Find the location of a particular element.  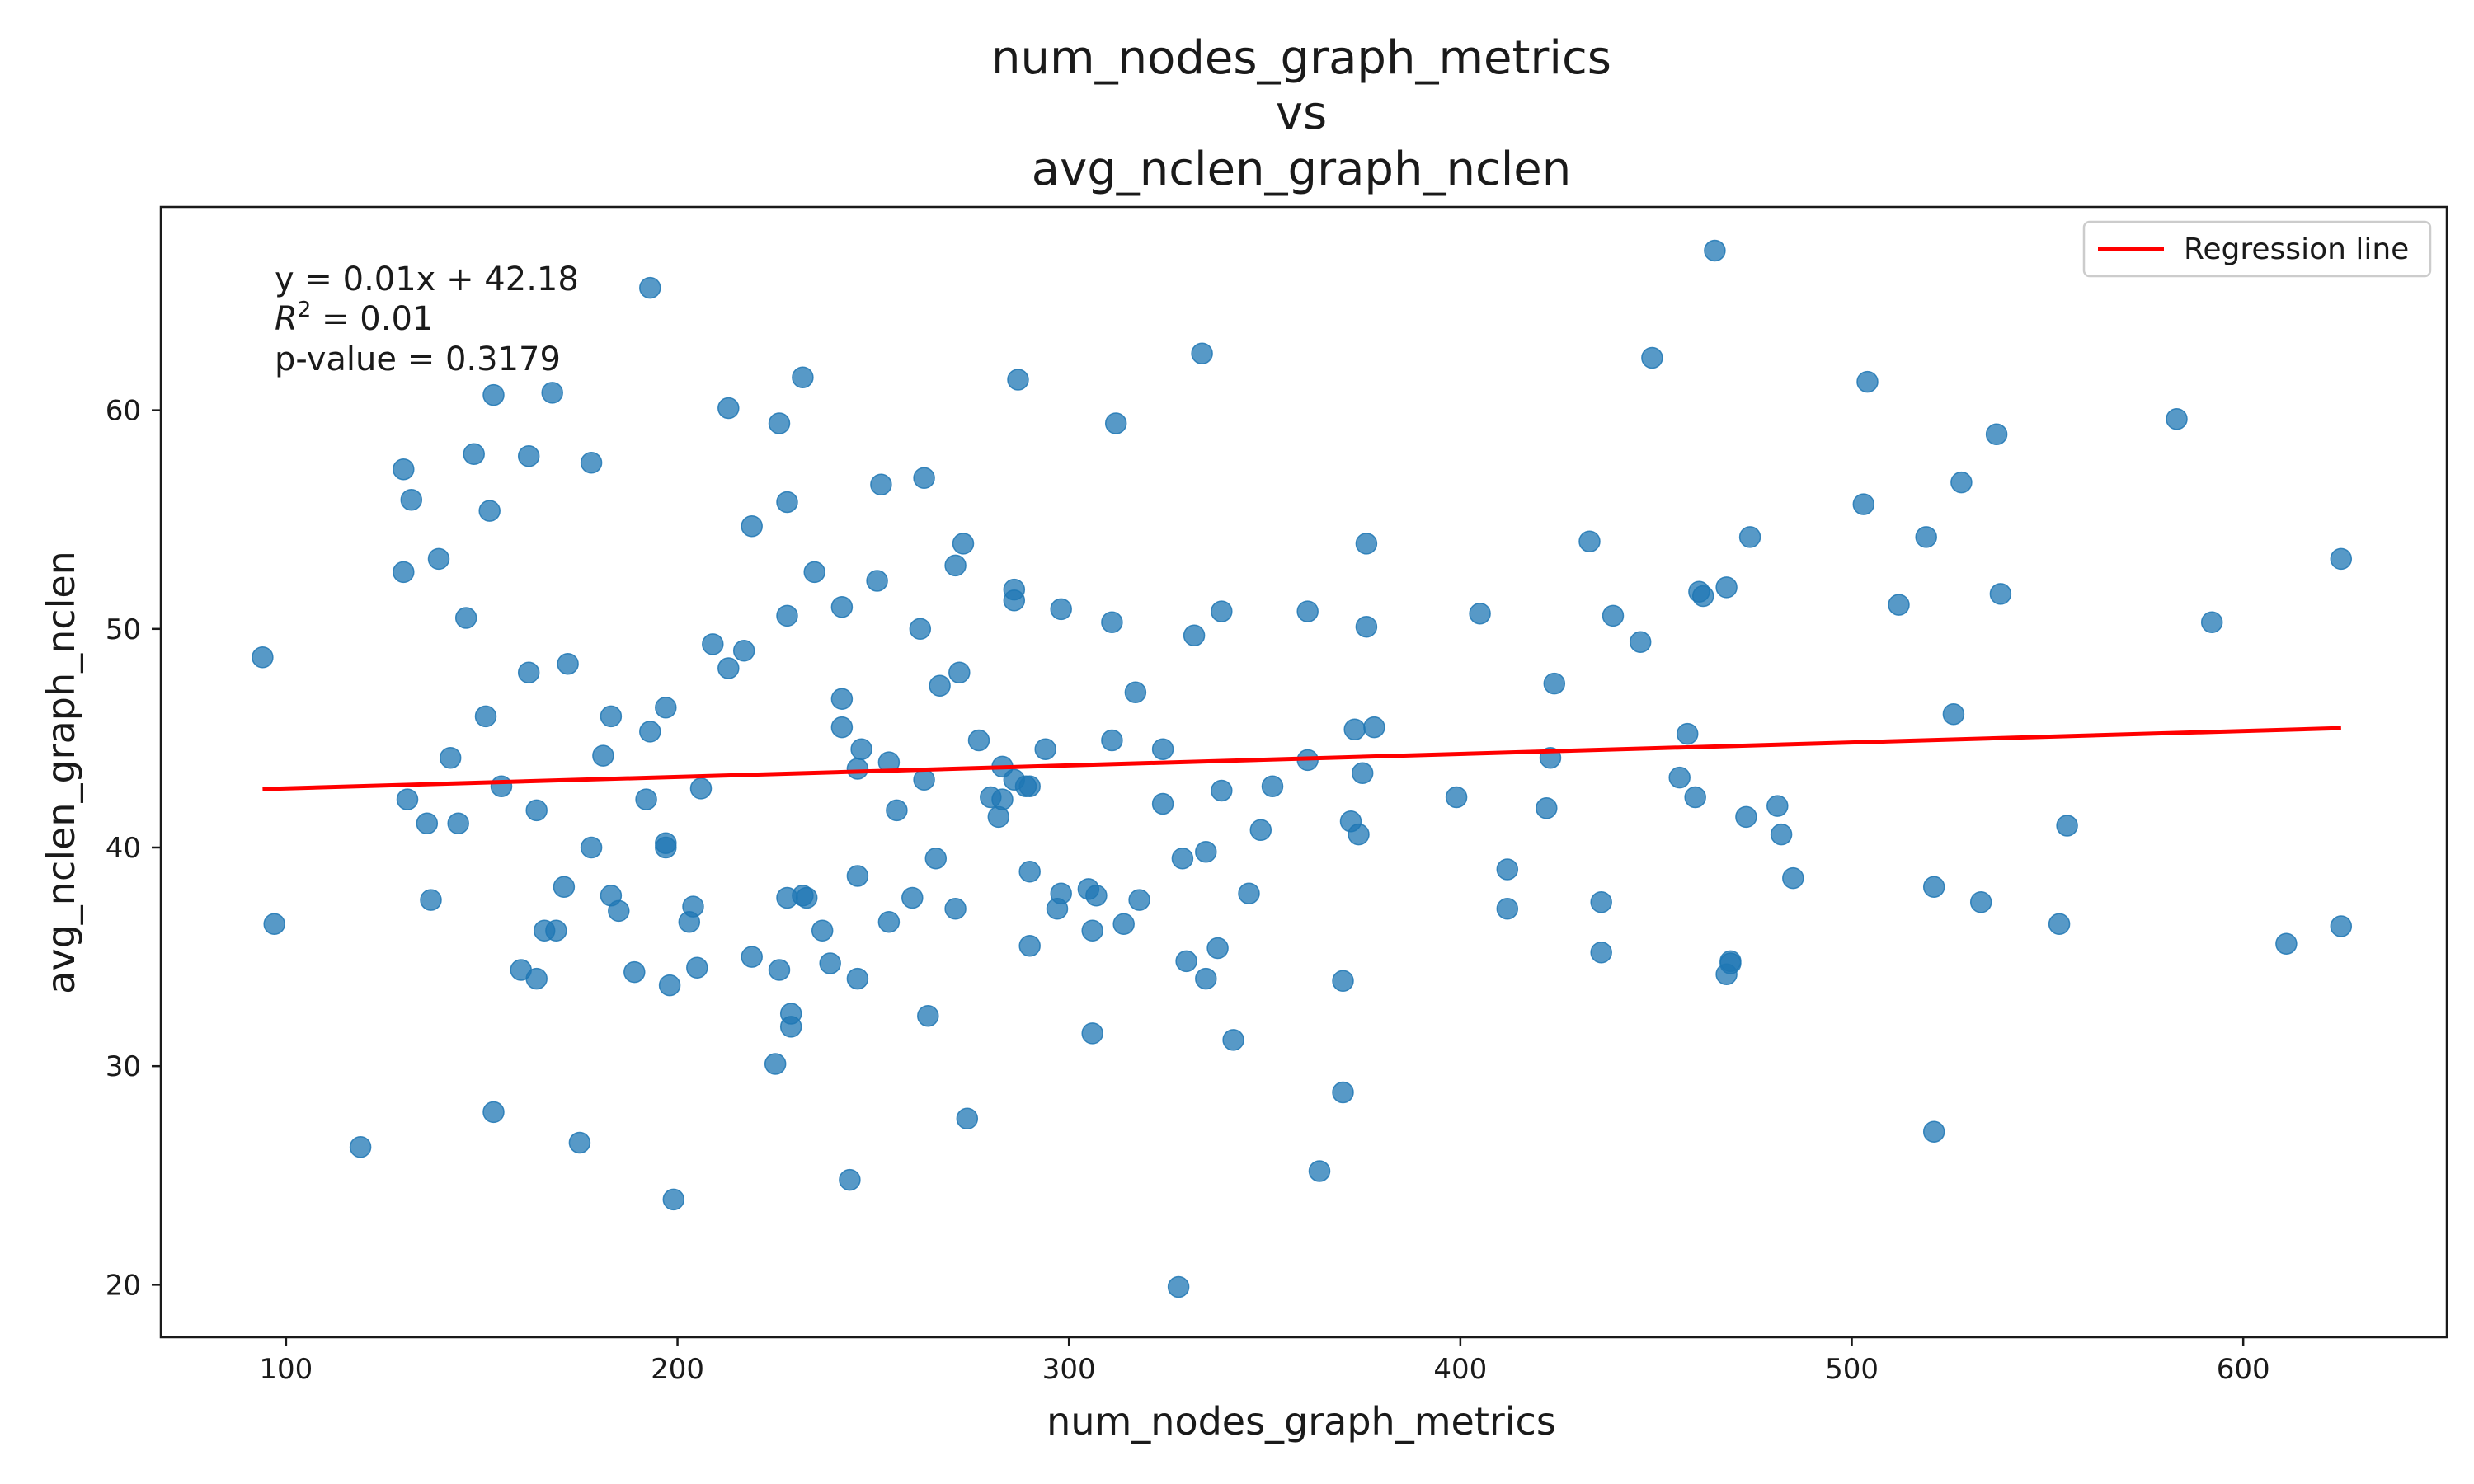

legend-label-regression: Regression line is located at coordinates (2296, 249).